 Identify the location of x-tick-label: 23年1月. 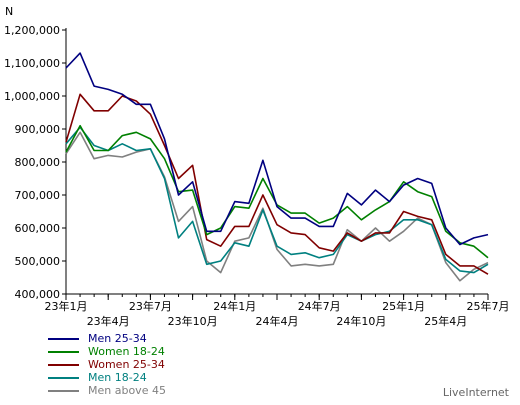
(66, 306).